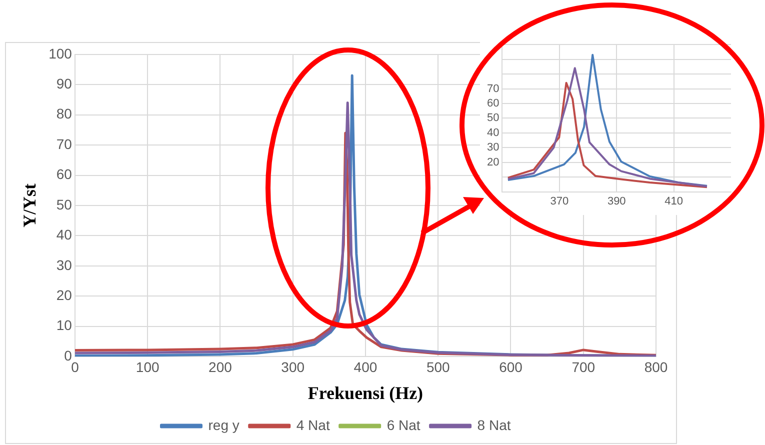  What do you see at coordinates (616, 201) in the screenshot?
I see `x-tick-label: 390` at bounding box center [616, 201].